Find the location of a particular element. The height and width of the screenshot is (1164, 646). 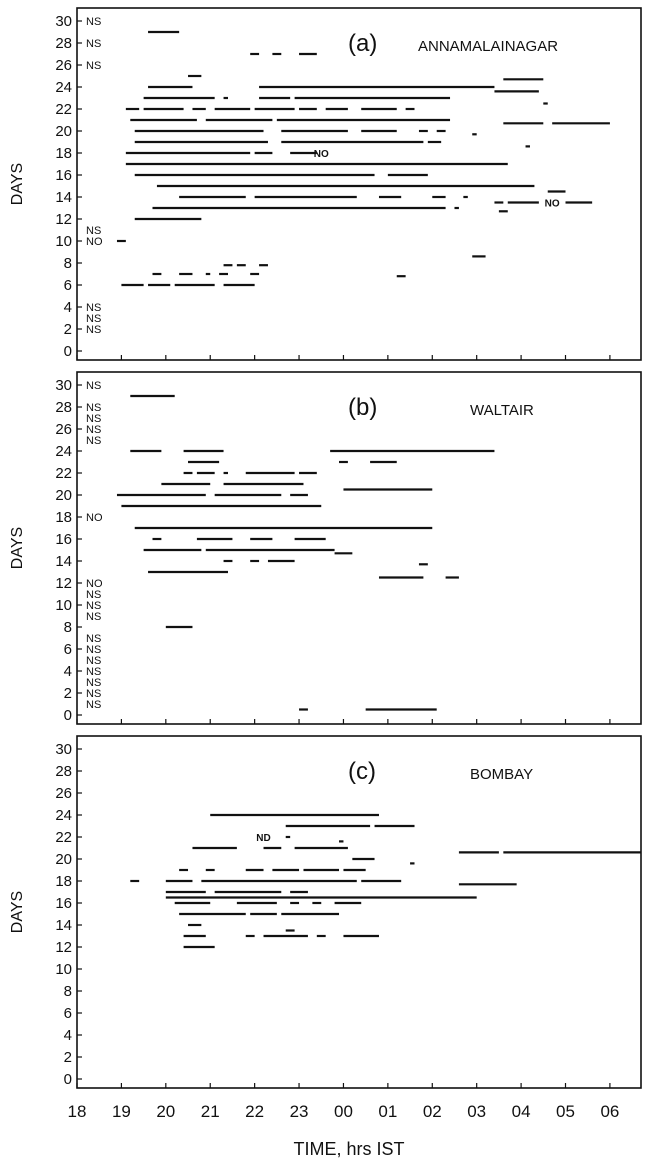

panel-label: (b) is located at coordinates (362, 407).